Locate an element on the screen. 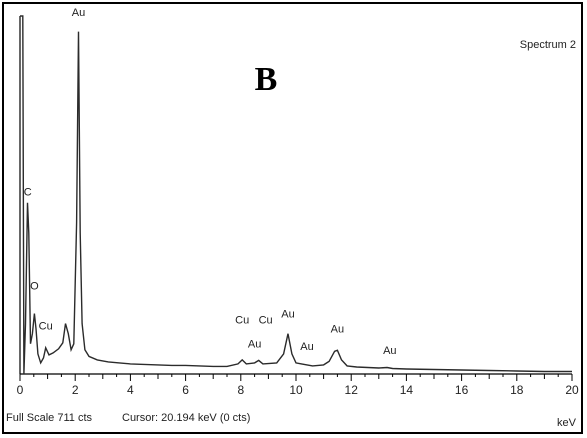 The height and width of the screenshot is (438, 587). peak-label: C is located at coordinates (28, 192).